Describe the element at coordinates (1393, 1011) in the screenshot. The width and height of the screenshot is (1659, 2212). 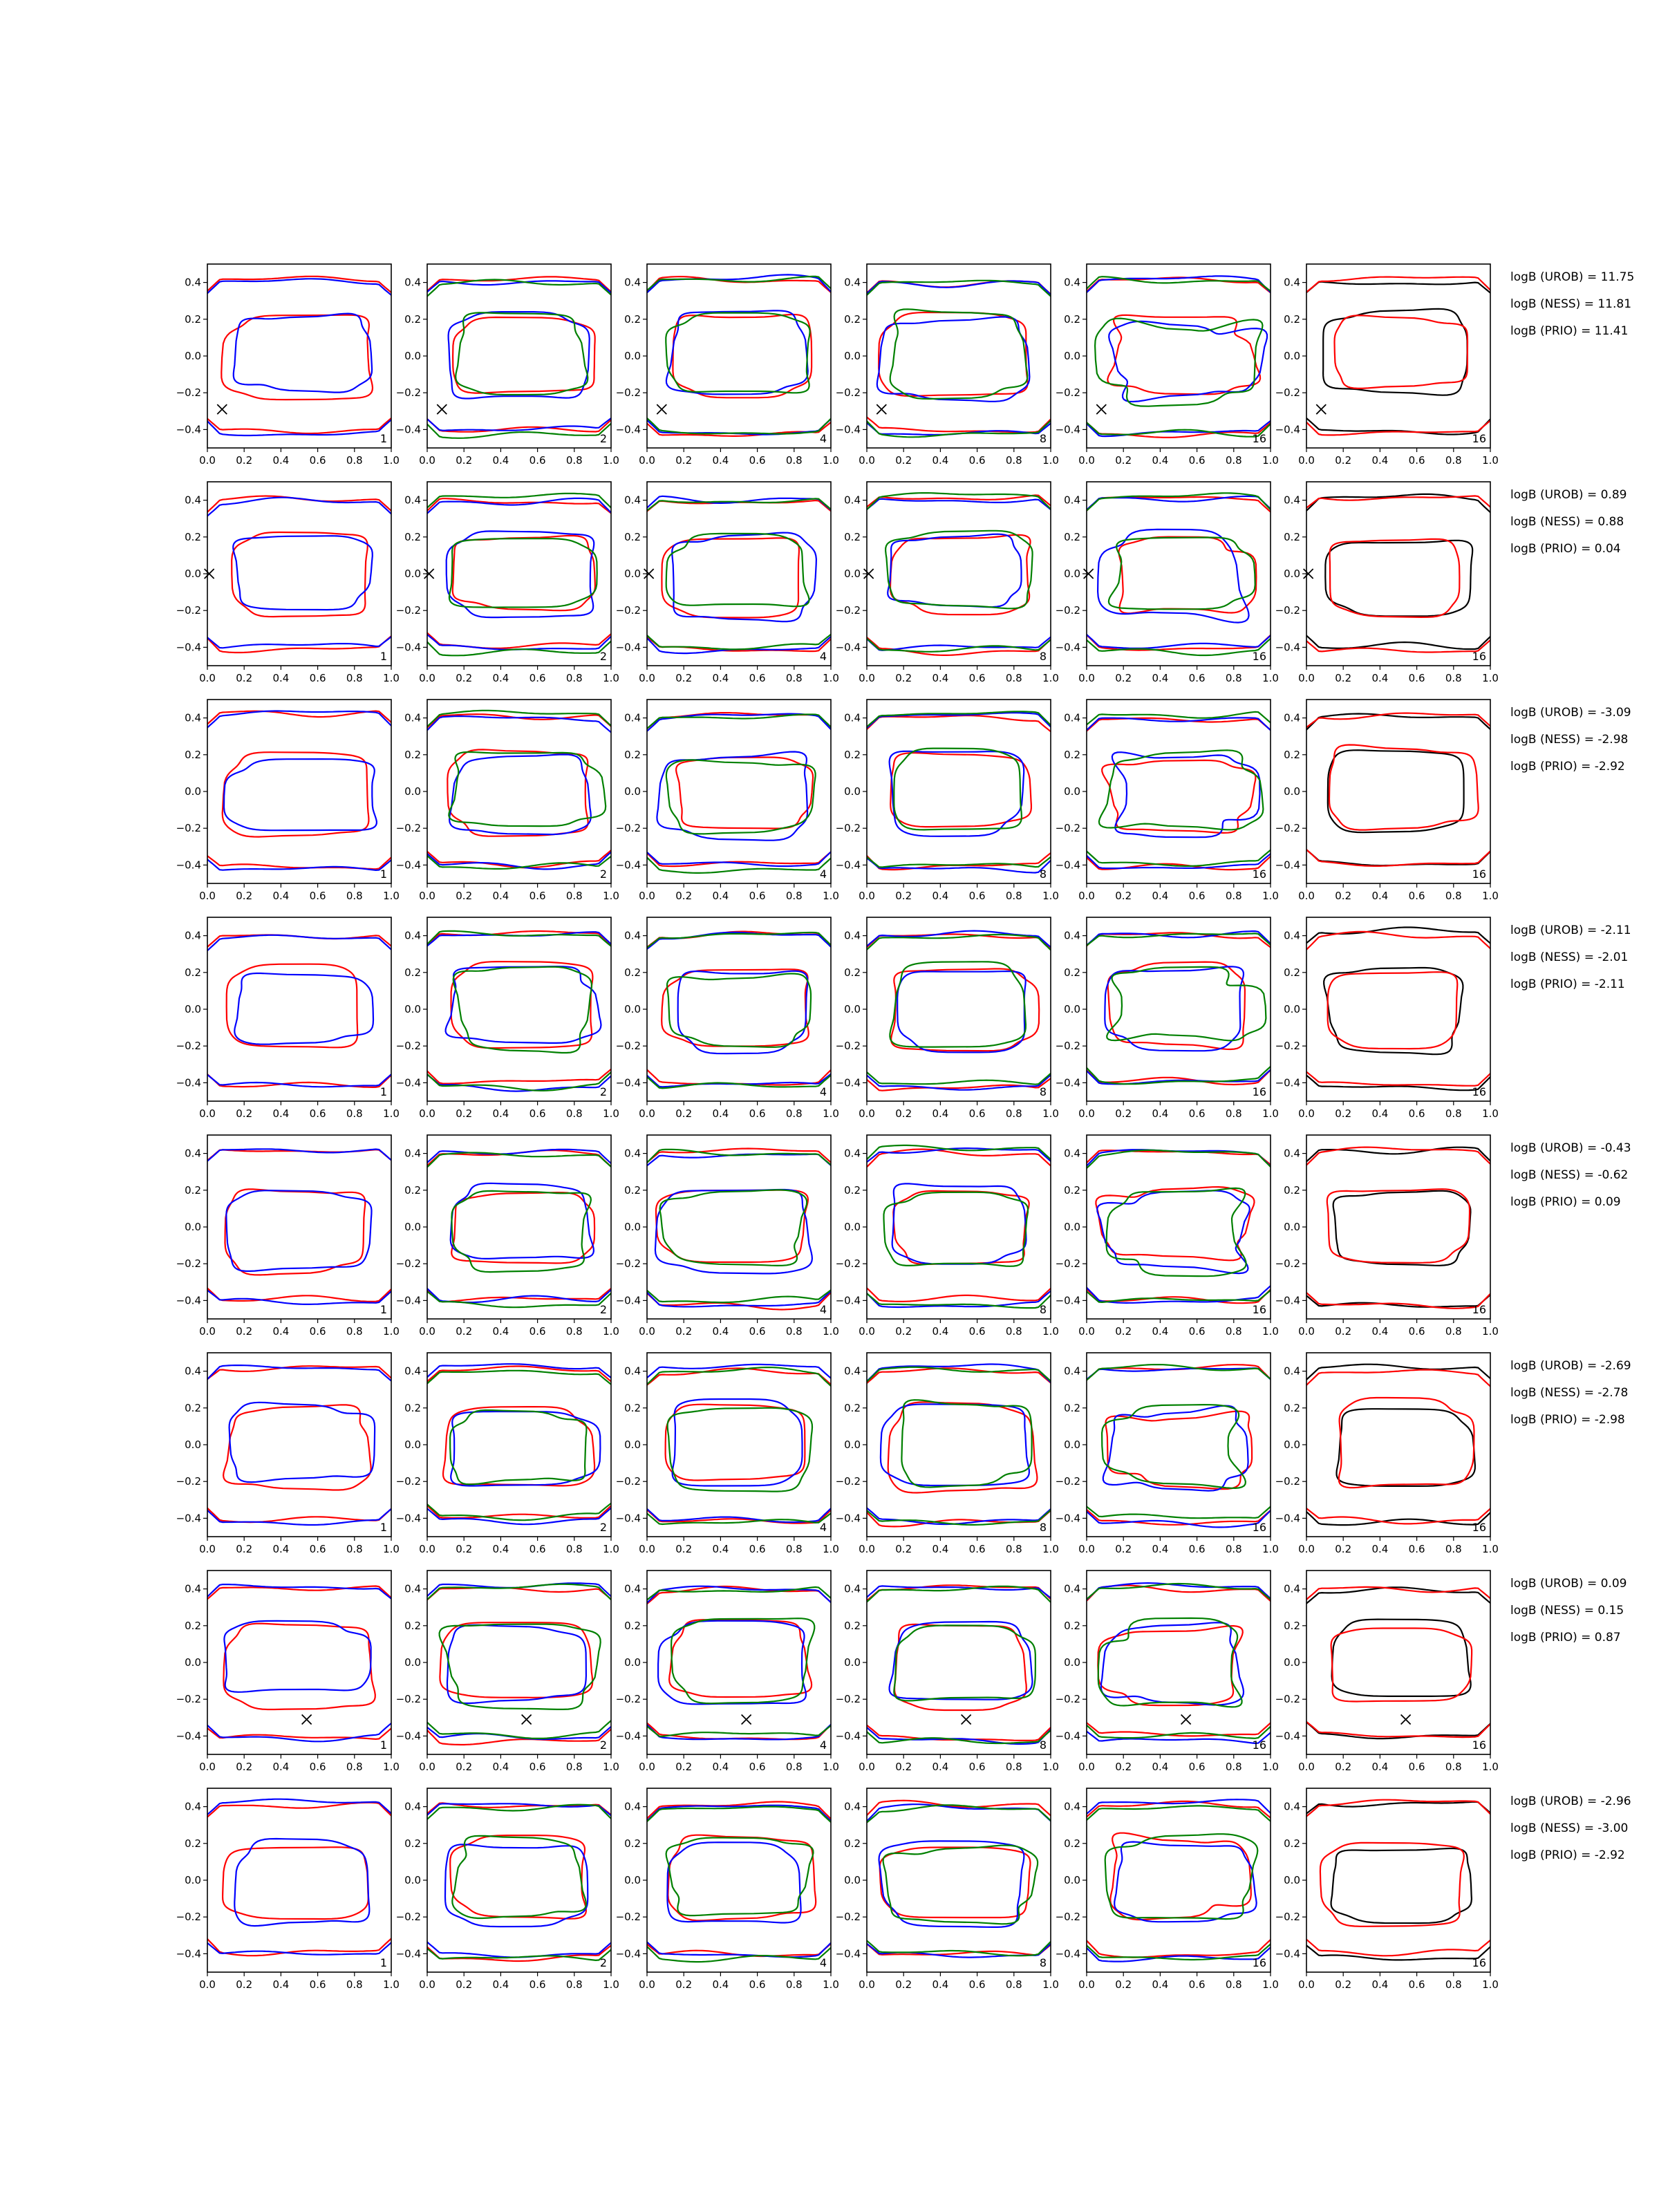
I see `curve-inner-black` at that location.